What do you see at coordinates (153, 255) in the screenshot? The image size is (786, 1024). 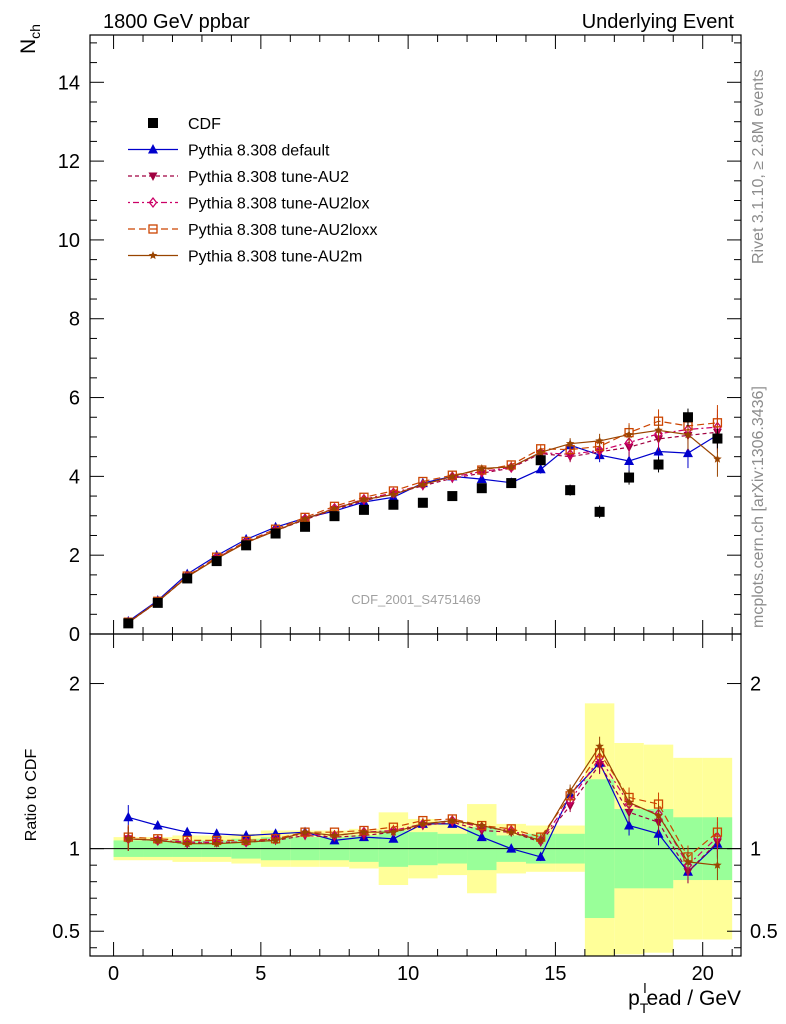 I see `legend-marker-pythia-8-308-tune-au2m` at bounding box center [153, 255].